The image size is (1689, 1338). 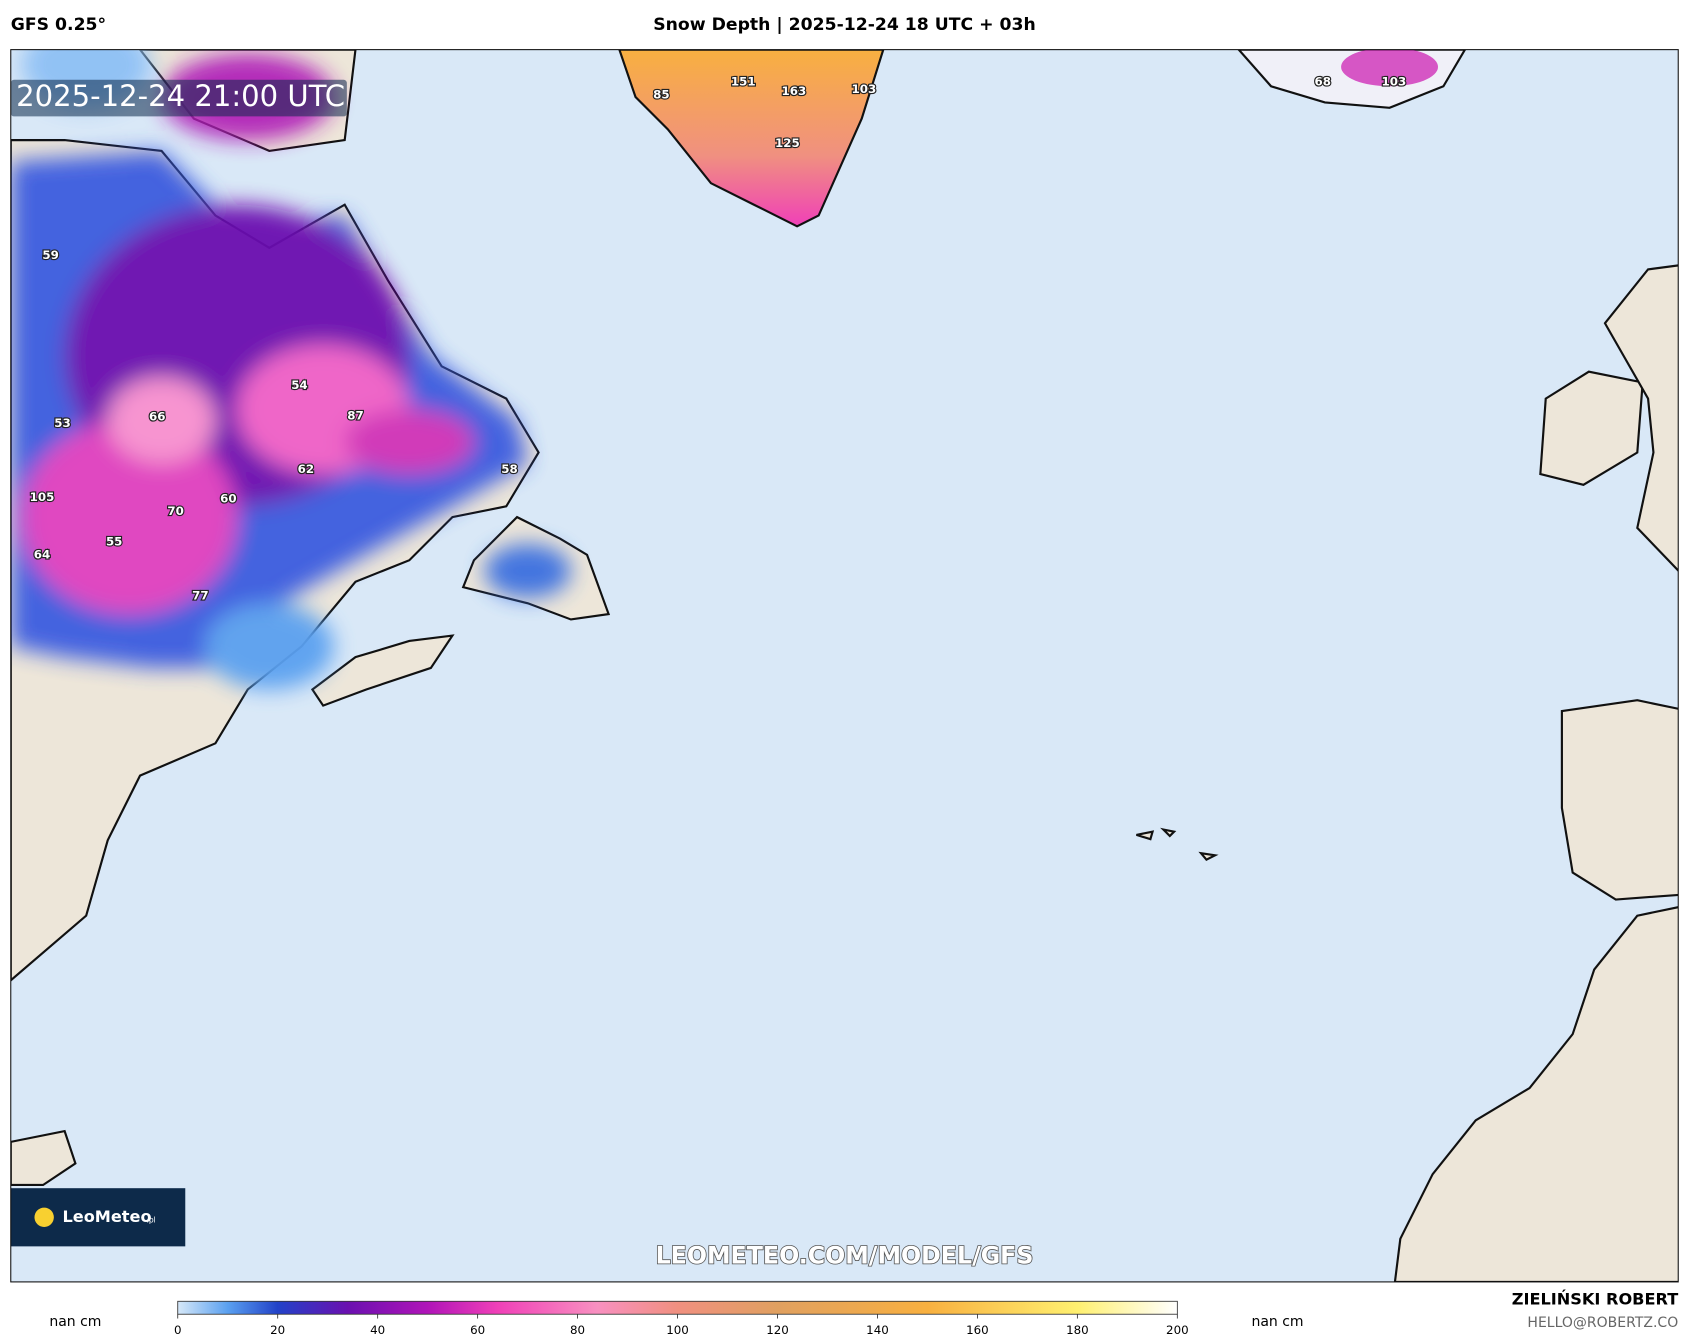 What do you see at coordinates (844, 25) in the screenshot?
I see `map-title: Snow Depth | 2025-12-24 18 UTC + 03h` at bounding box center [844, 25].